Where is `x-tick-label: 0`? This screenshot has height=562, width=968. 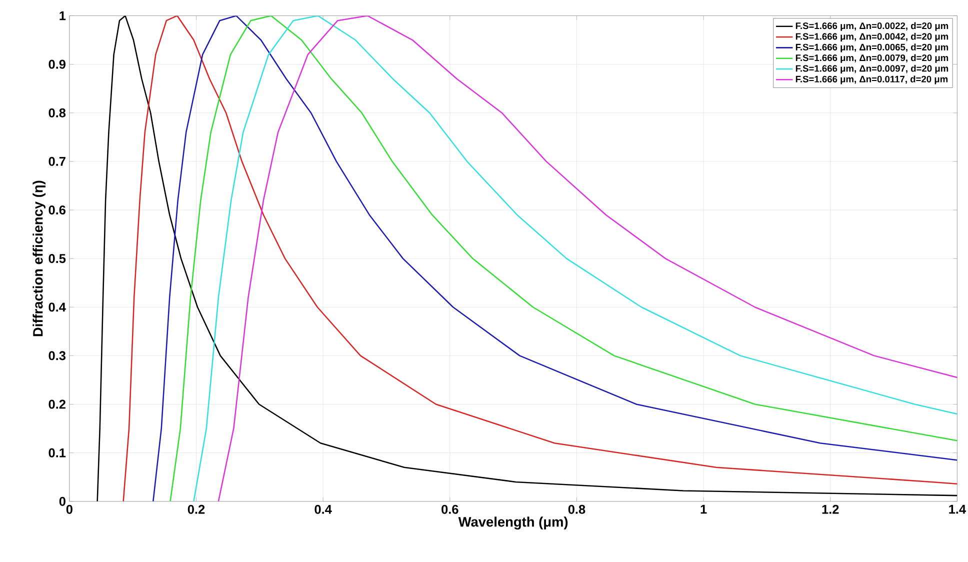 x-tick-label: 0 is located at coordinates (69, 509).